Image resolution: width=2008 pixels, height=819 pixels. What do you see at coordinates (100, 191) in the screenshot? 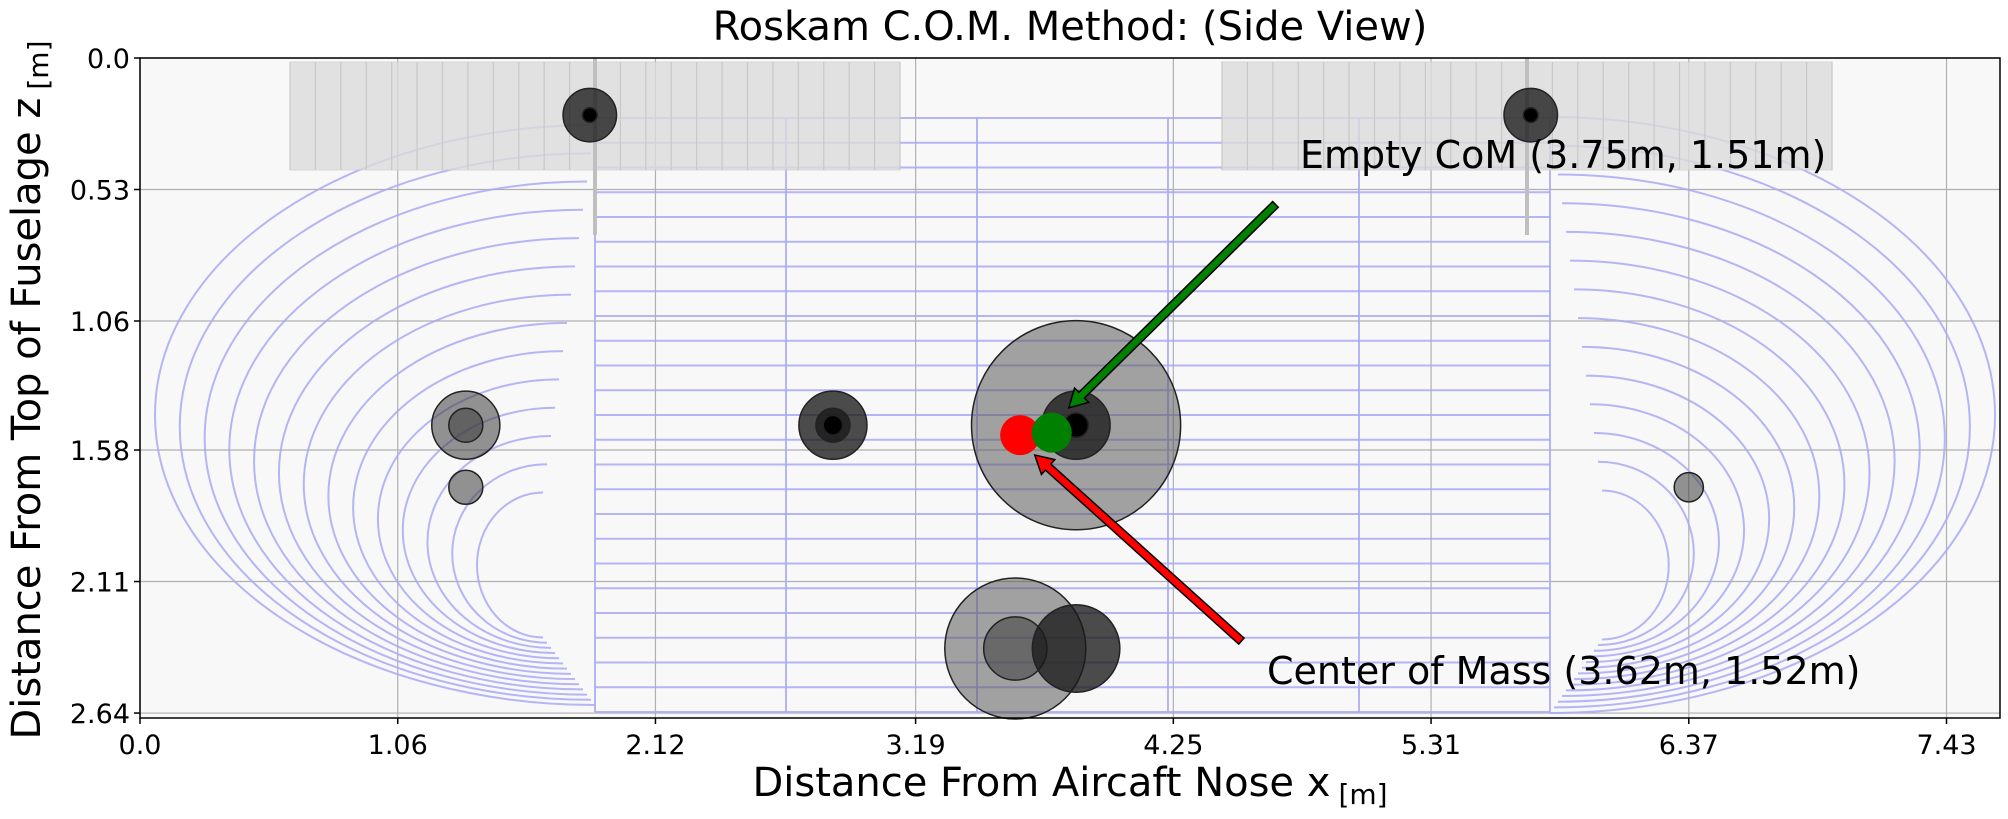
I see `y-tick-label: 0.53` at bounding box center [100, 191].